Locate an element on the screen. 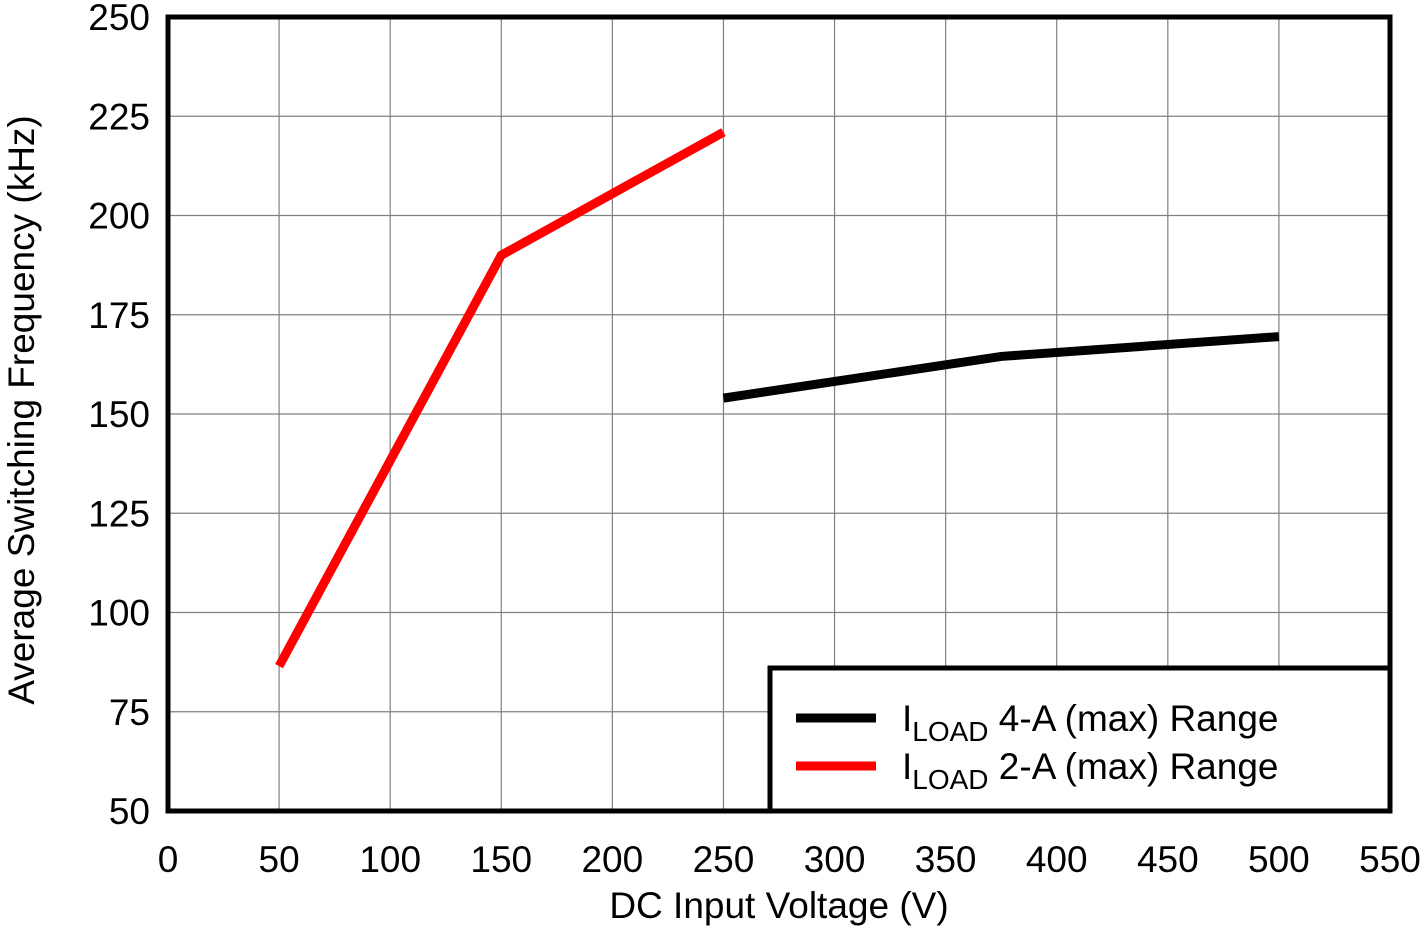 This screenshot has height=929, width=1425. y-tick-label: 200 is located at coordinates (119, 216).